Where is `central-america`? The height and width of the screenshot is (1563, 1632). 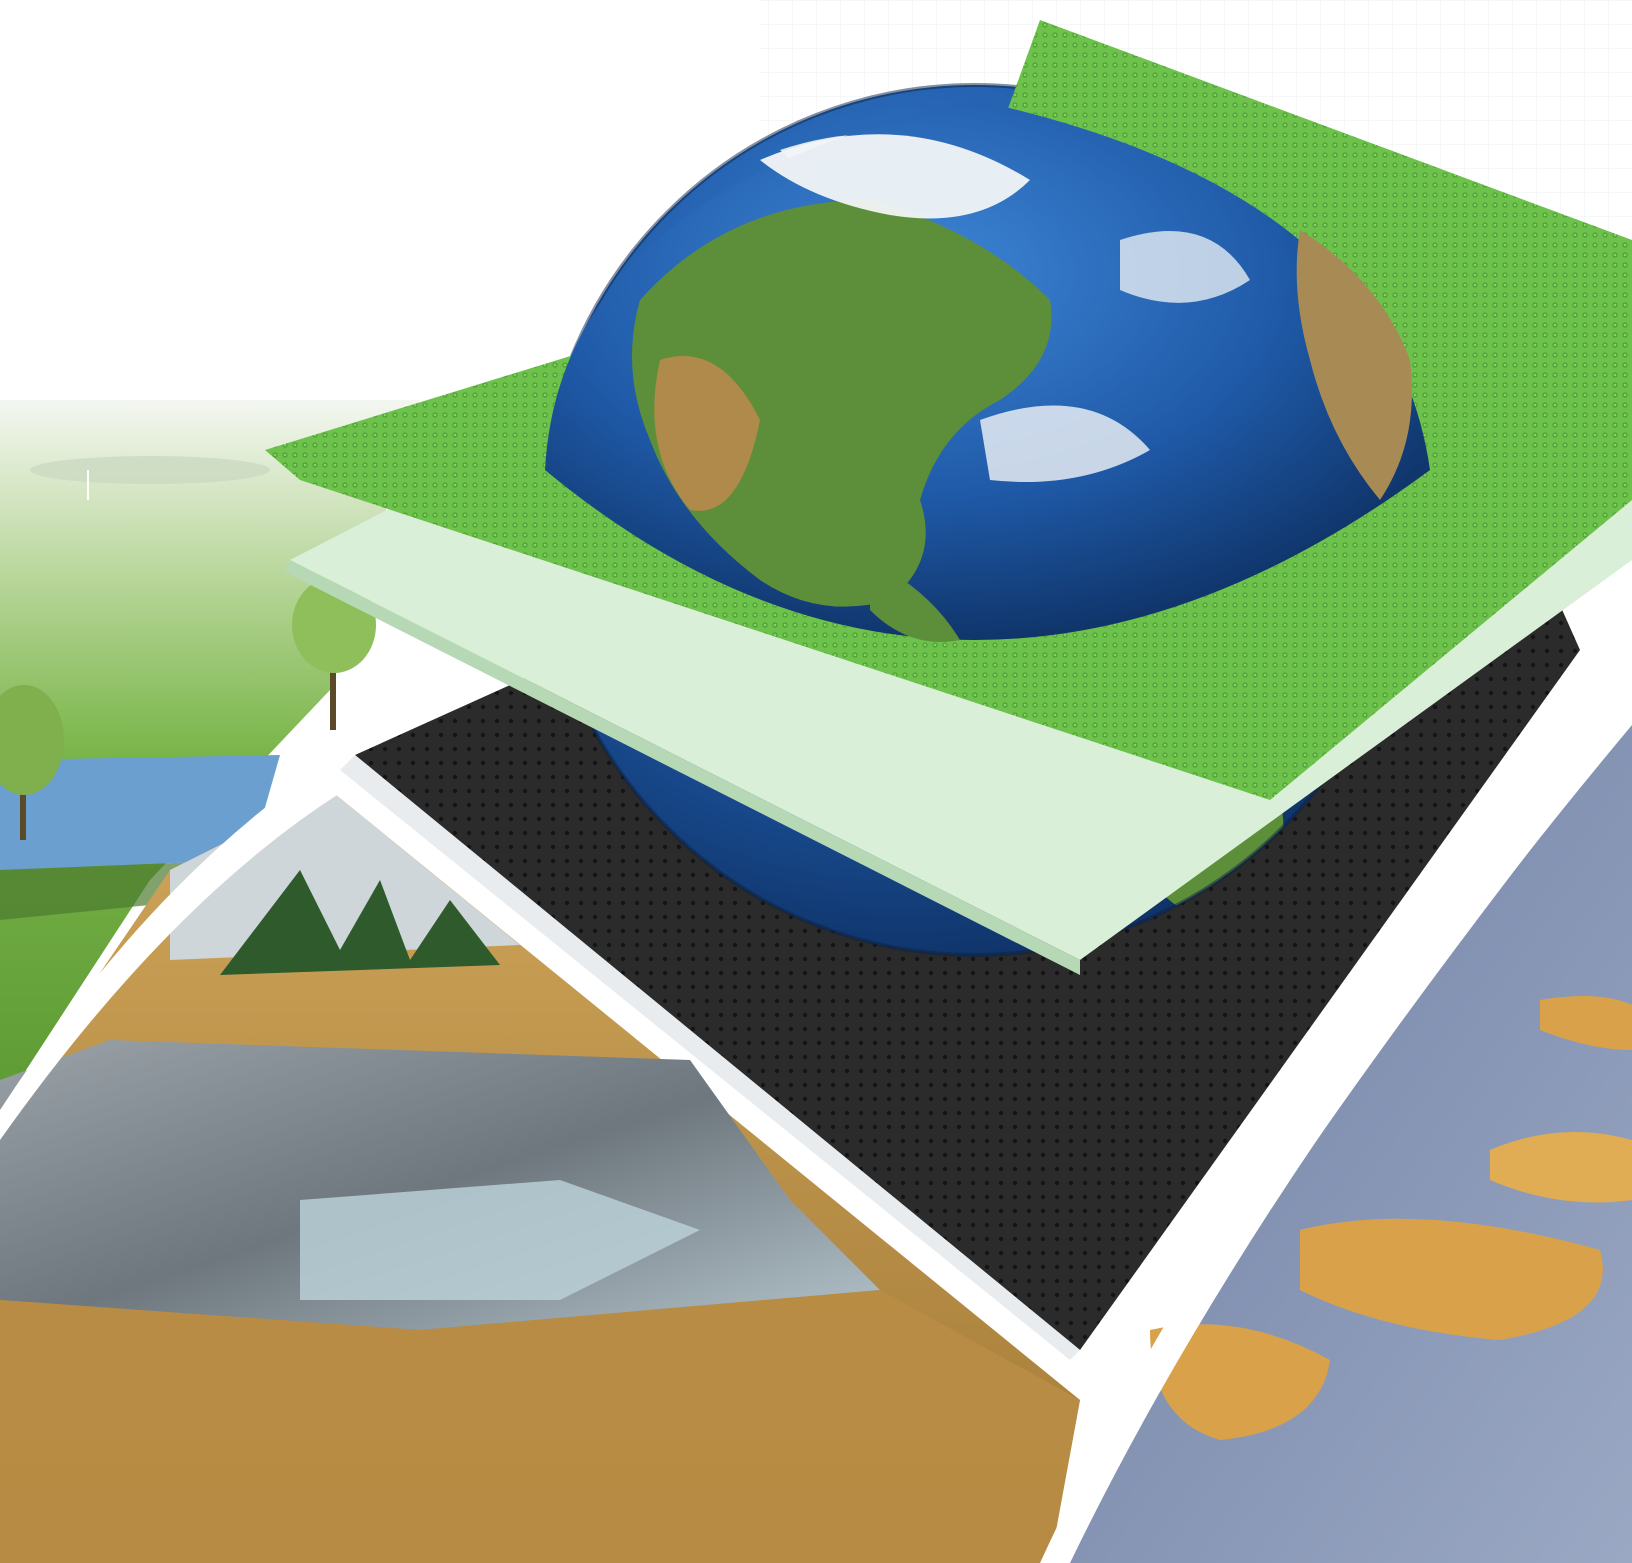 central-america is located at coordinates (915, 601).